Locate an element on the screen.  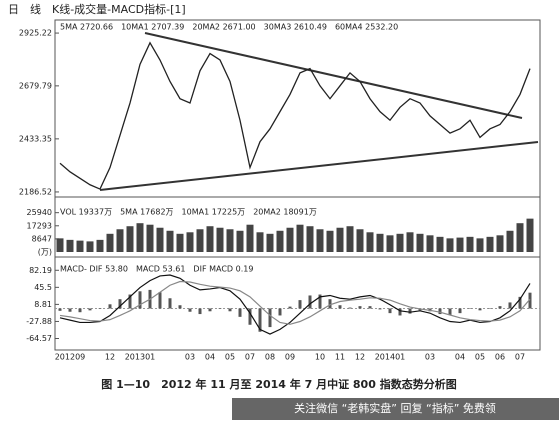
x-tick-label: 06 is located at coordinates (500, 357).